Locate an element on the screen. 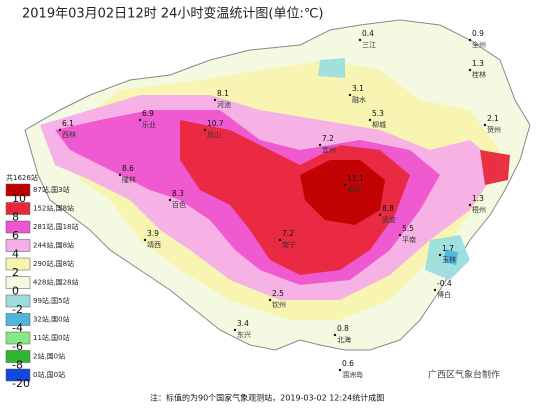 The image size is (550, 412). station-name: 百色 is located at coordinates (179, 204).